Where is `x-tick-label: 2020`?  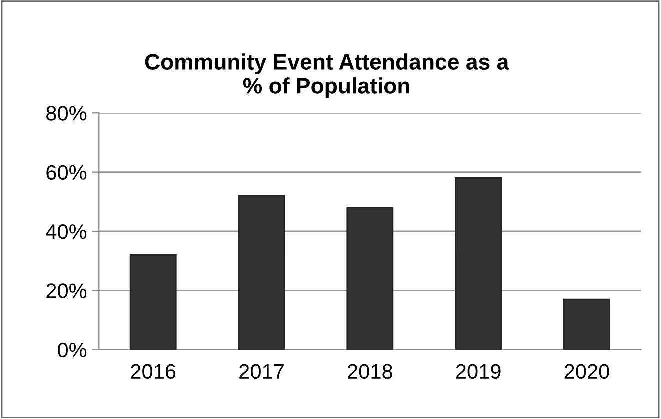 x-tick-label: 2020 is located at coordinates (587, 372).